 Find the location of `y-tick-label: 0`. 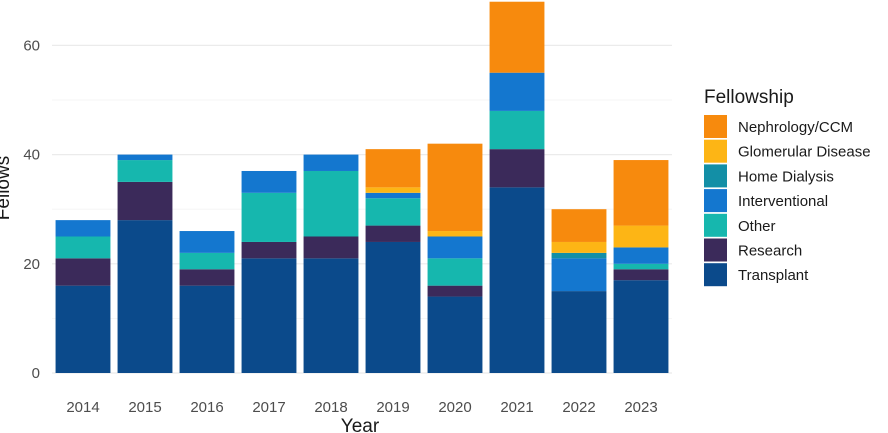

y-tick-label: 0 is located at coordinates (36, 373).